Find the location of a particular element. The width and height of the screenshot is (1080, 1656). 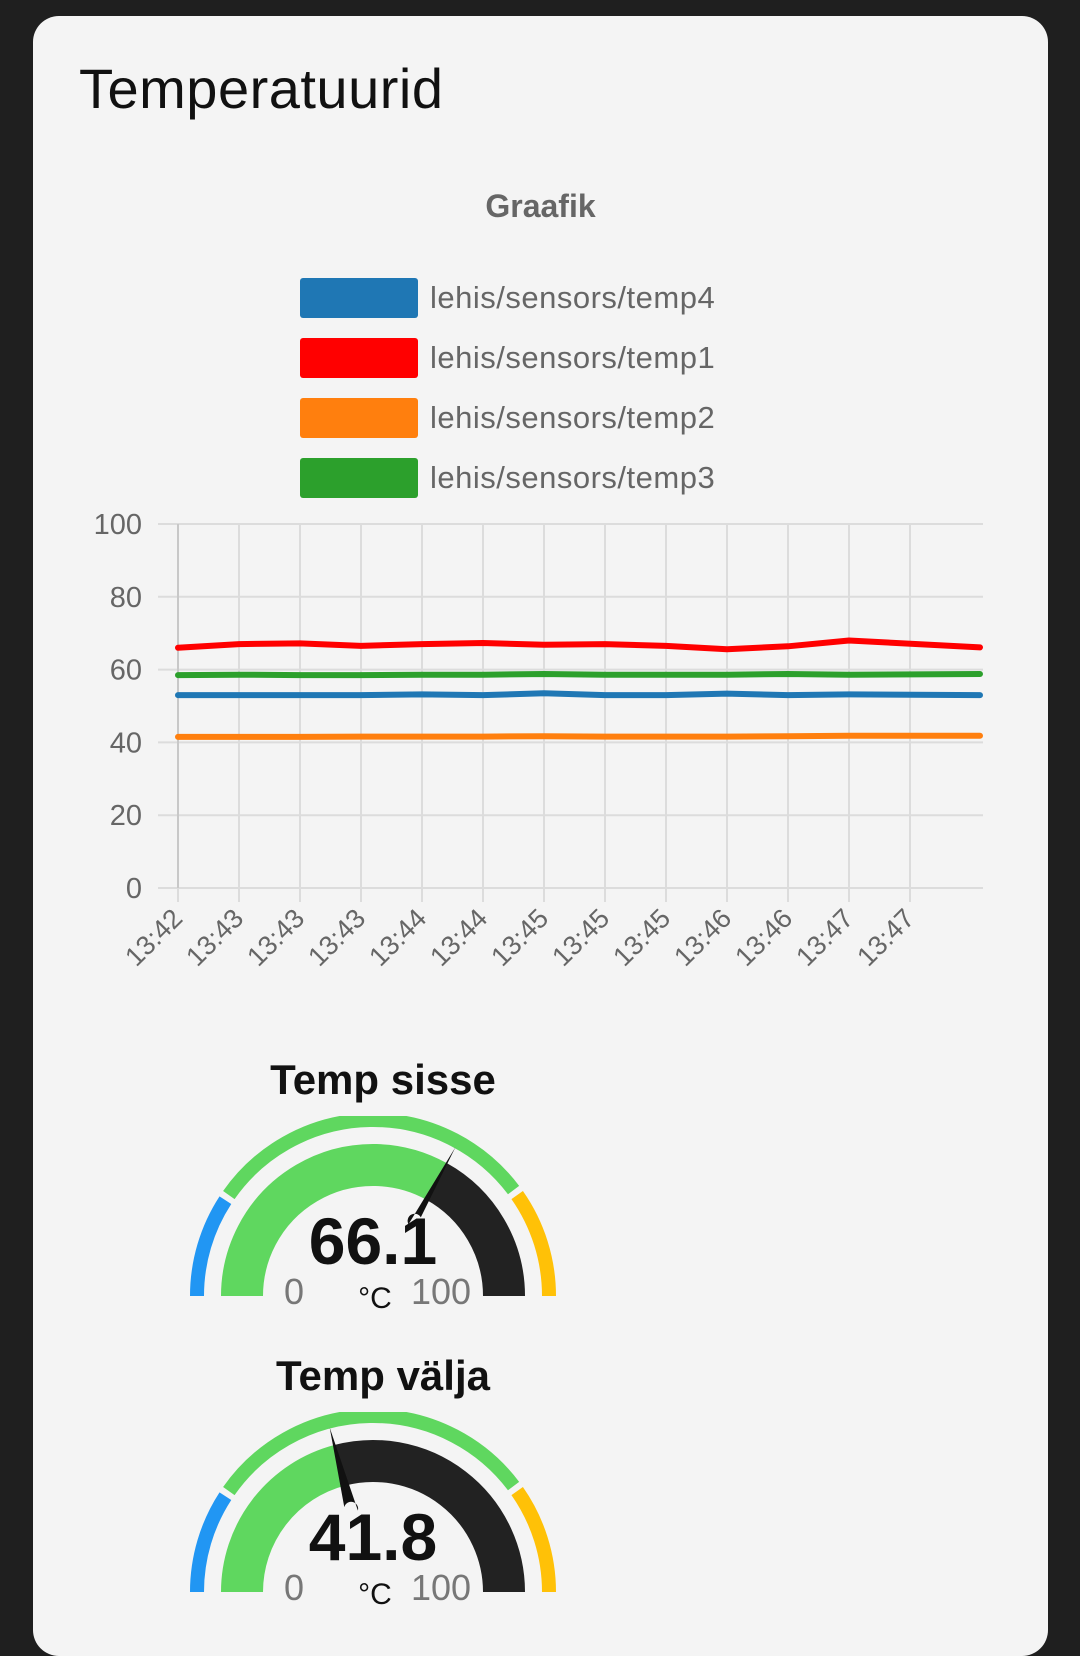

legend-swatch-temp1 is located at coordinates (359, 358).